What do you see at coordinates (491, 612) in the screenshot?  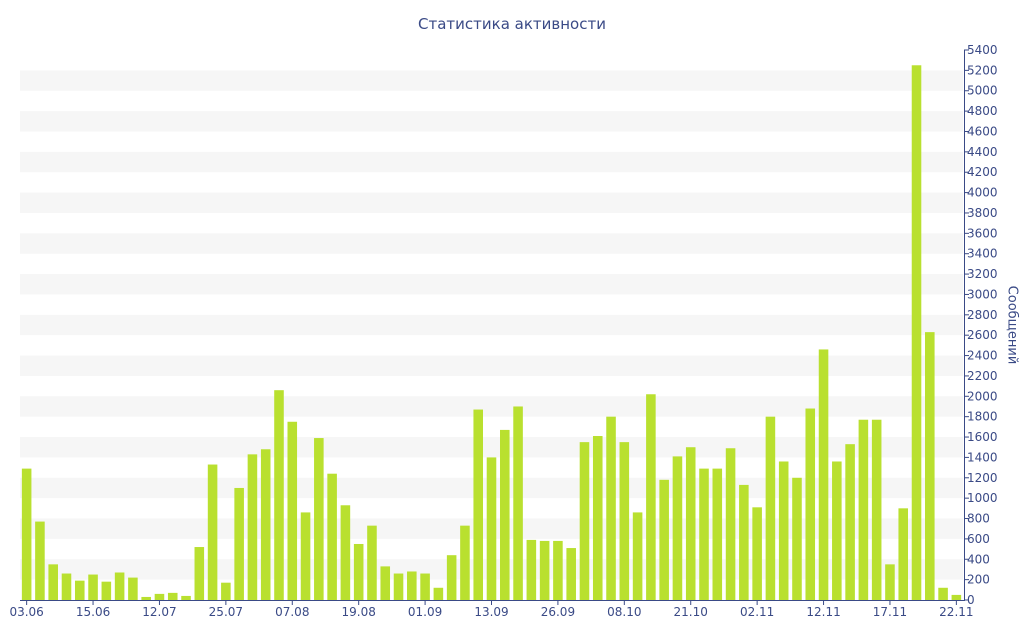 I see `x-tick-label: 13.09` at bounding box center [491, 612].